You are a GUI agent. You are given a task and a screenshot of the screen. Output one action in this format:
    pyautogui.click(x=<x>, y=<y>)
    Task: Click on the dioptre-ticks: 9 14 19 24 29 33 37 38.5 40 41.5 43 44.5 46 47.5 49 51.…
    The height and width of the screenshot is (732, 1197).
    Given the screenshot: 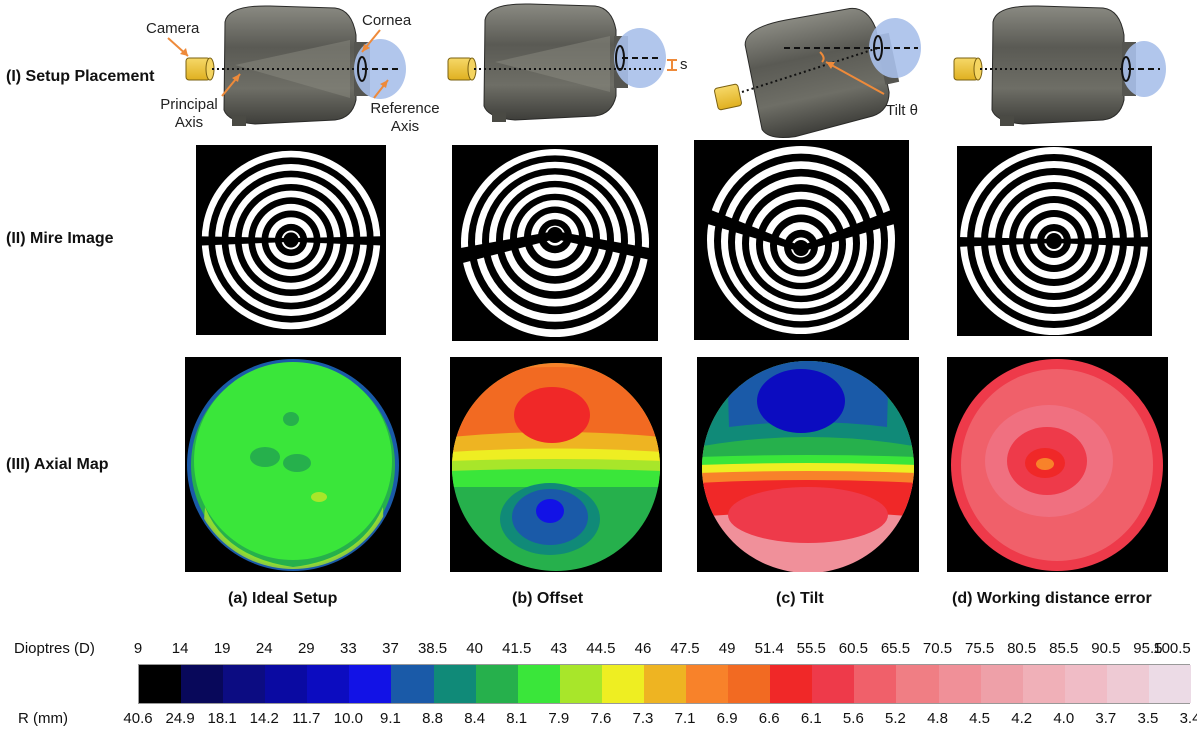 What is the action you would take?
    pyautogui.click(x=598, y=650)
    